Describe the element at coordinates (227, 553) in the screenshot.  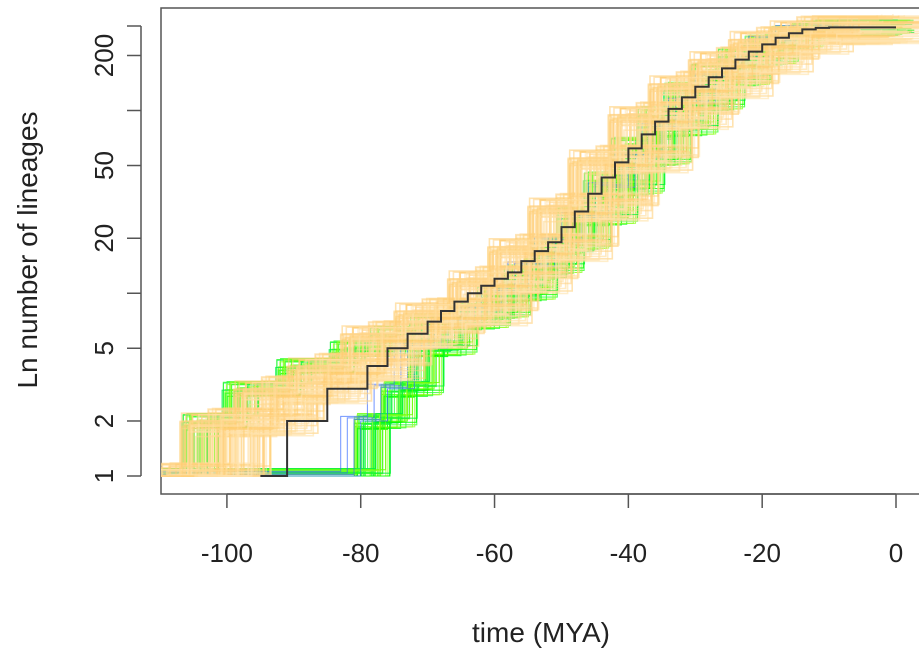
I see `x-tick-label: -100` at that location.